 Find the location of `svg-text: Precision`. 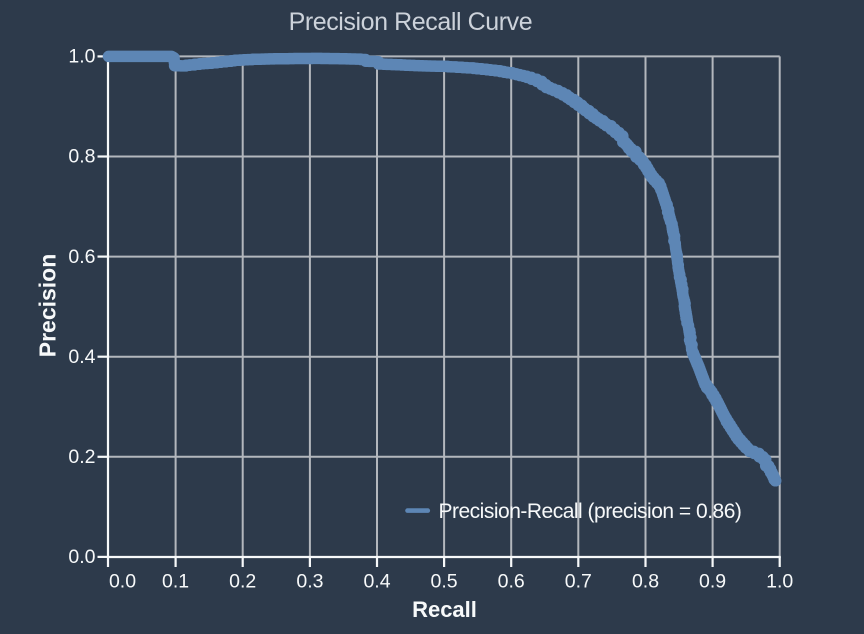

svg-text: Precision is located at coordinates (48, 306).